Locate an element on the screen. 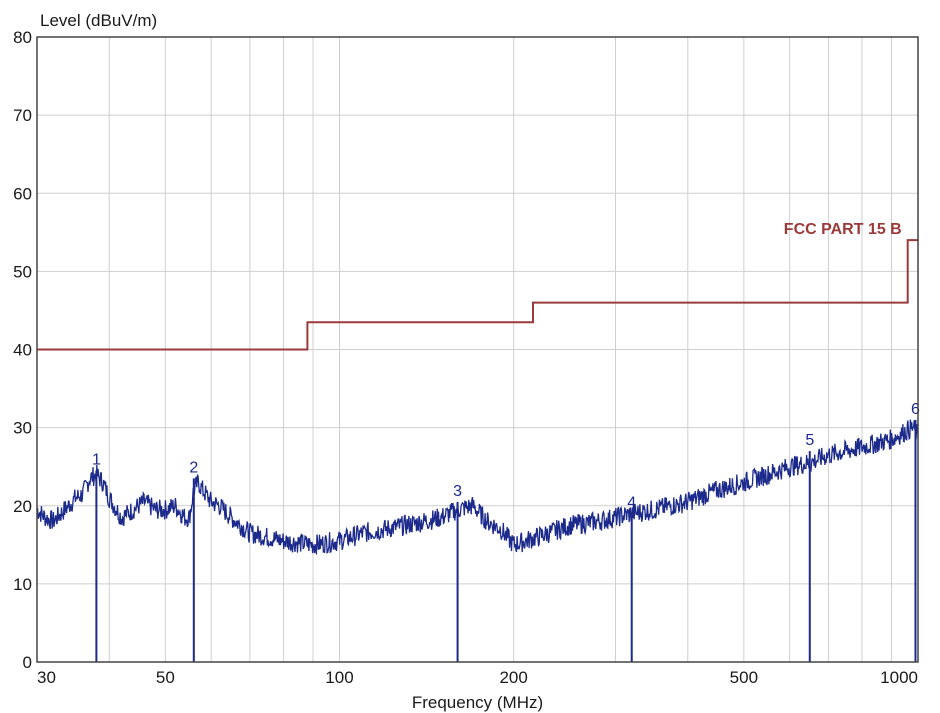  x-axis-label: Frequency (MHz) is located at coordinates (477, 702).